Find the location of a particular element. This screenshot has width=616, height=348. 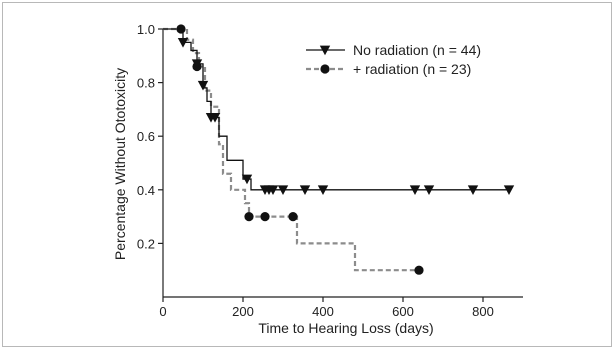

y-tick-label: 0.8 is located at coordinates (146, 83).